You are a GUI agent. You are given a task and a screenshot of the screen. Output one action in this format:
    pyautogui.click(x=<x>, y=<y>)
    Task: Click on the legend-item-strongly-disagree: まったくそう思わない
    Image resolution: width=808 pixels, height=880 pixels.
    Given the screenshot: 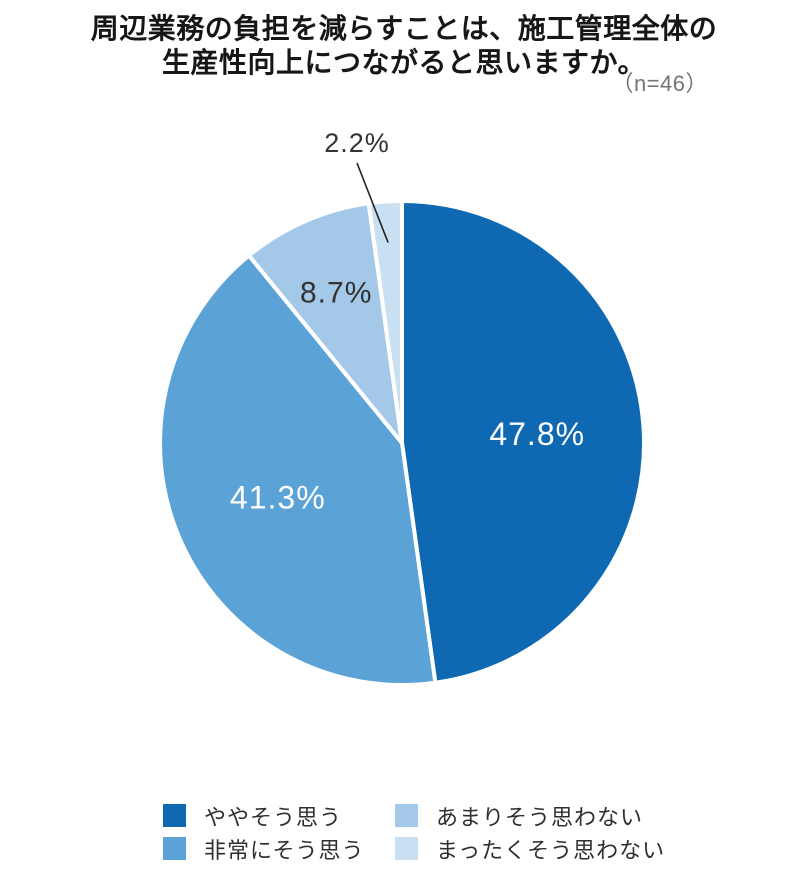 What is the action you would take?
    pyautogui.click(x=530, y=850)
    